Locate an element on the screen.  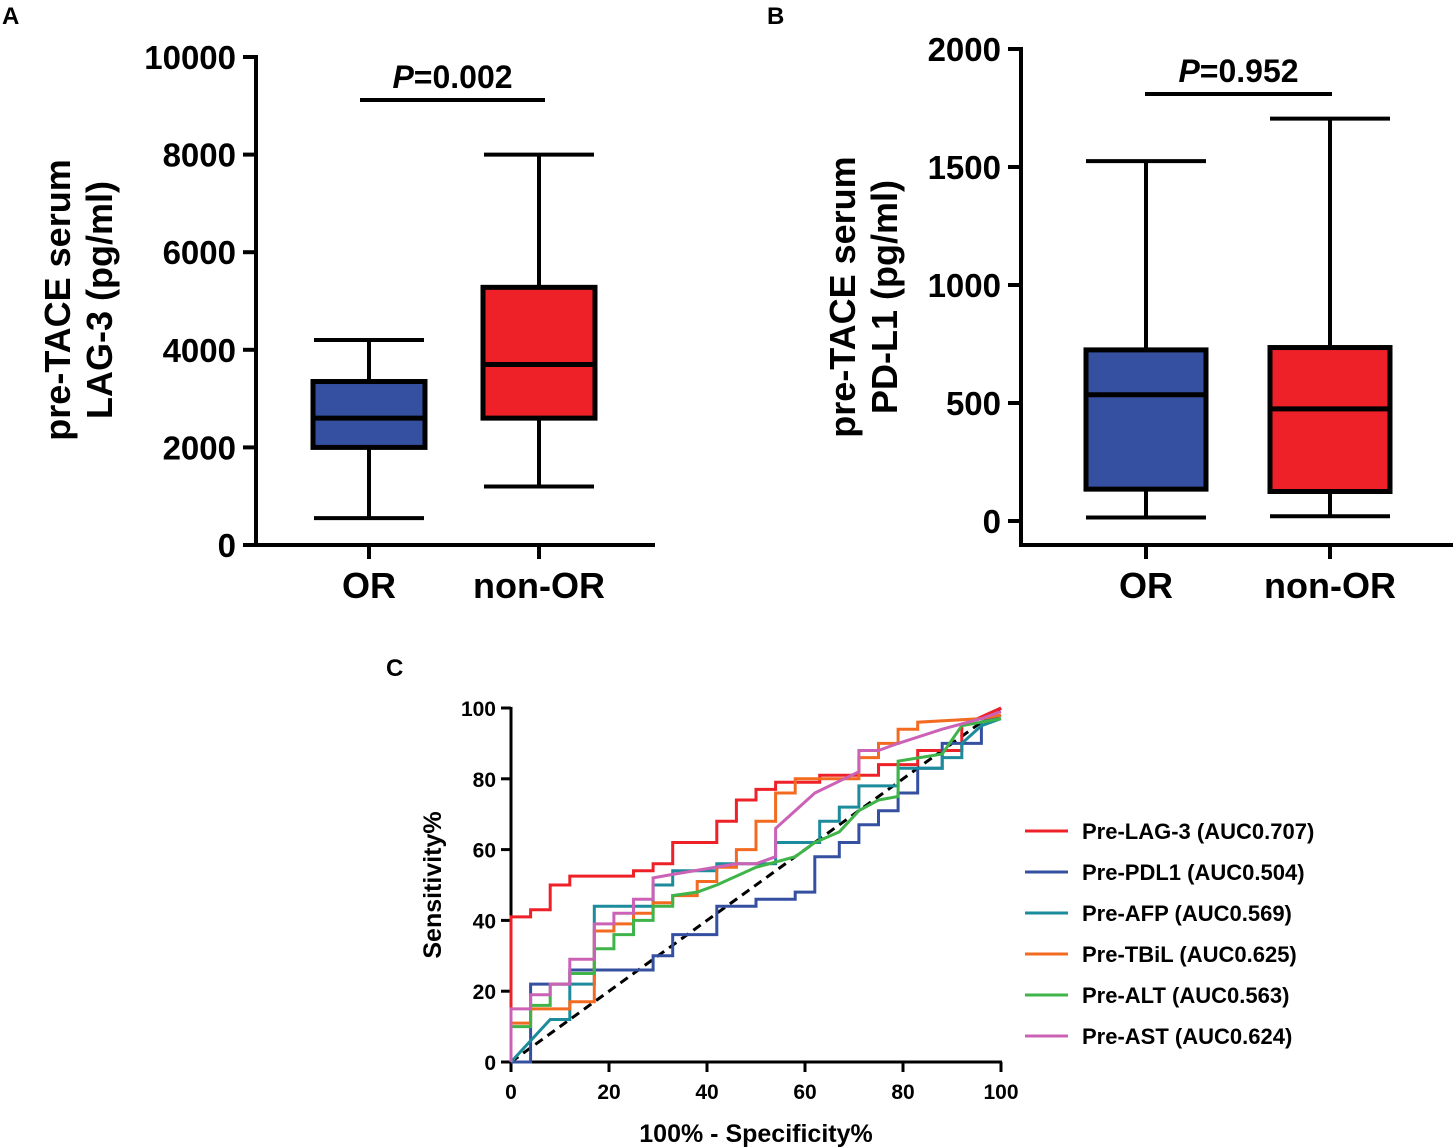
roc-x-tick-label: 80 is located at coordinates (902, 1092).